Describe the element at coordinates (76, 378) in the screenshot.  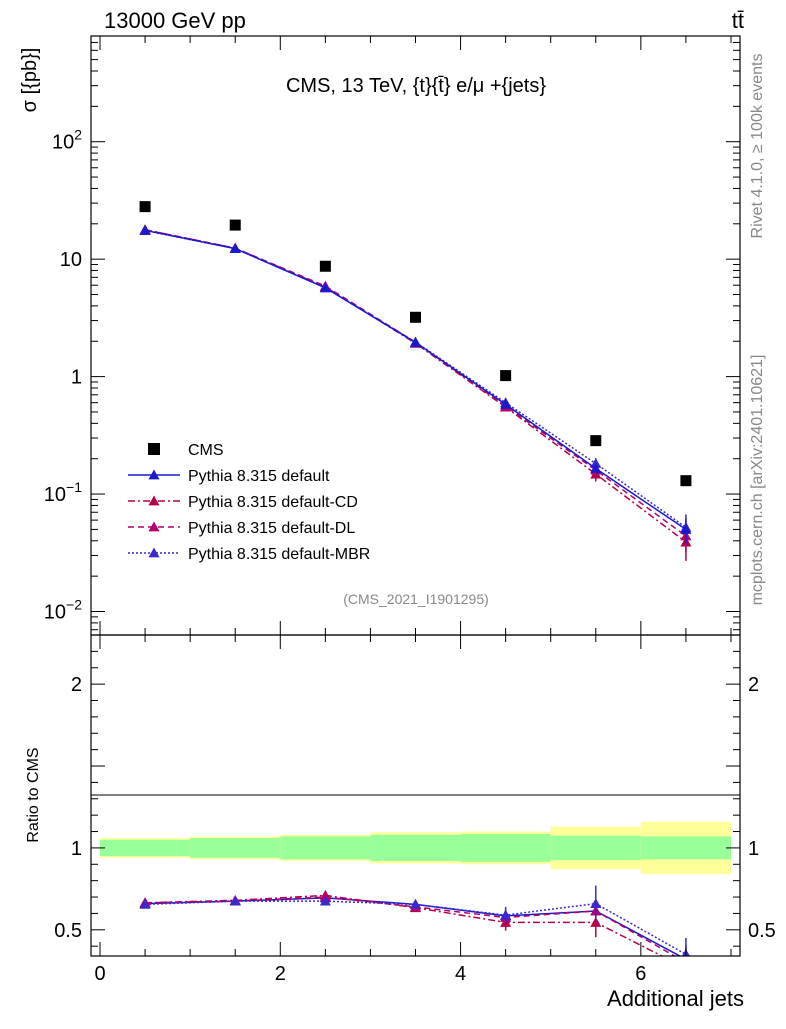
I see `y-tick-label: 1` at that location.